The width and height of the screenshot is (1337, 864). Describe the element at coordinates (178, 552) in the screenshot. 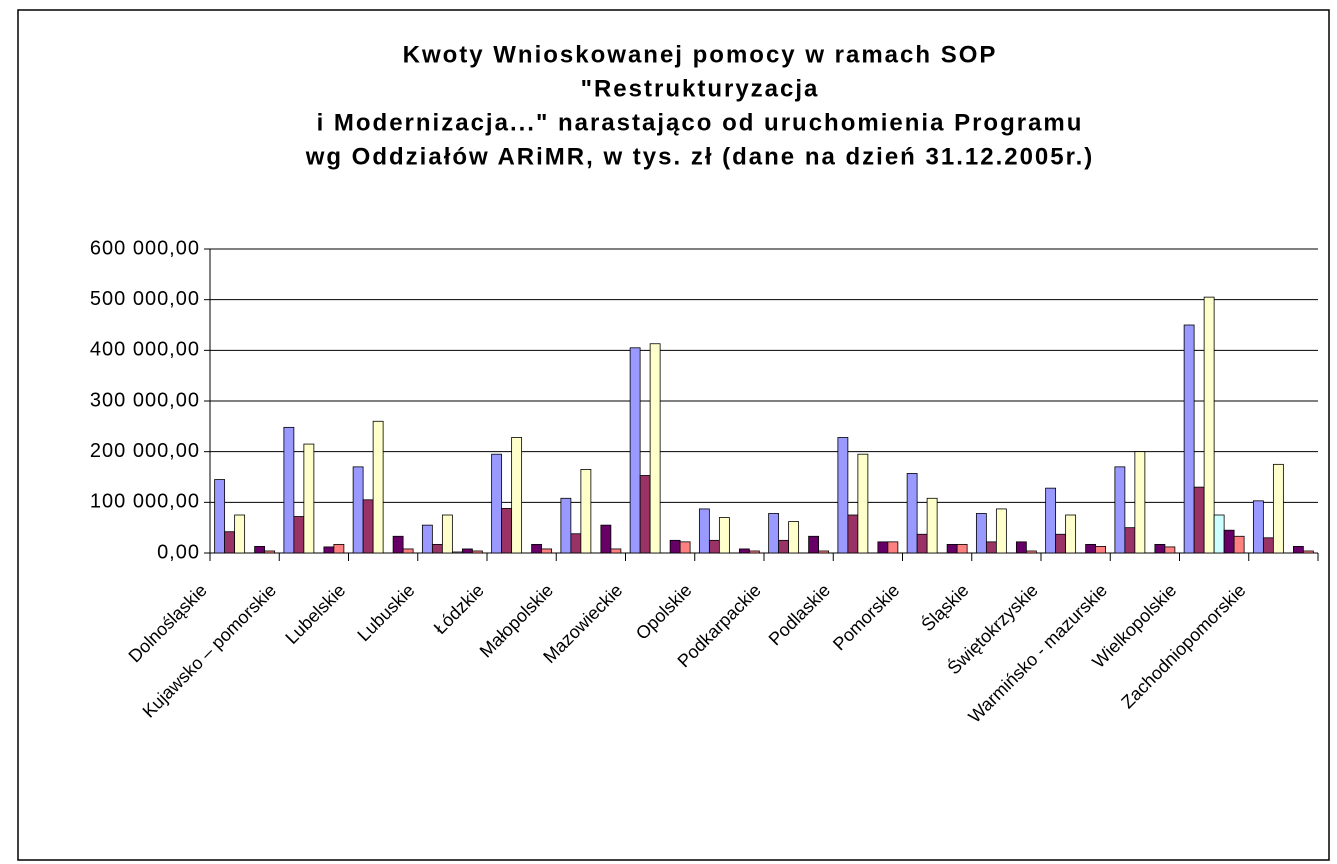

I see `y-tick-label: 0,00` at that location.